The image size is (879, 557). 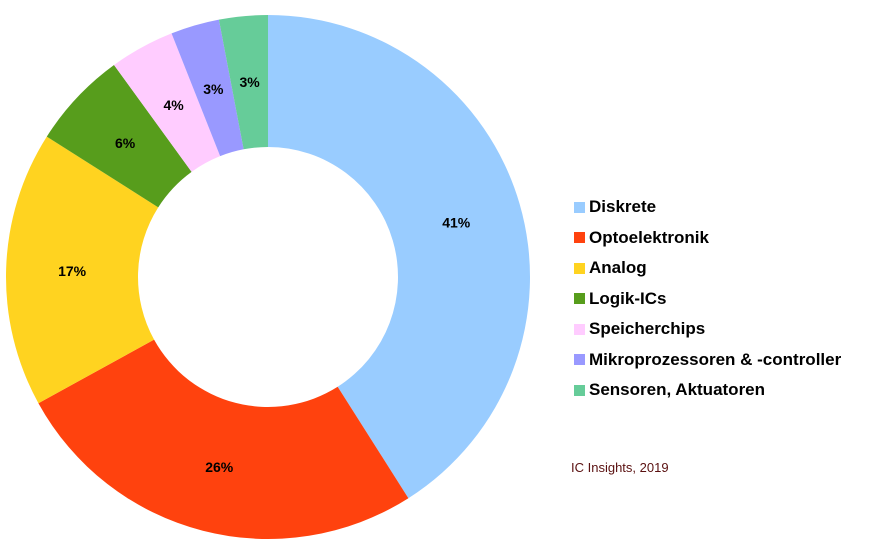 I want to click on legend-label: Logik-ICs, so click(x=628, y=298).